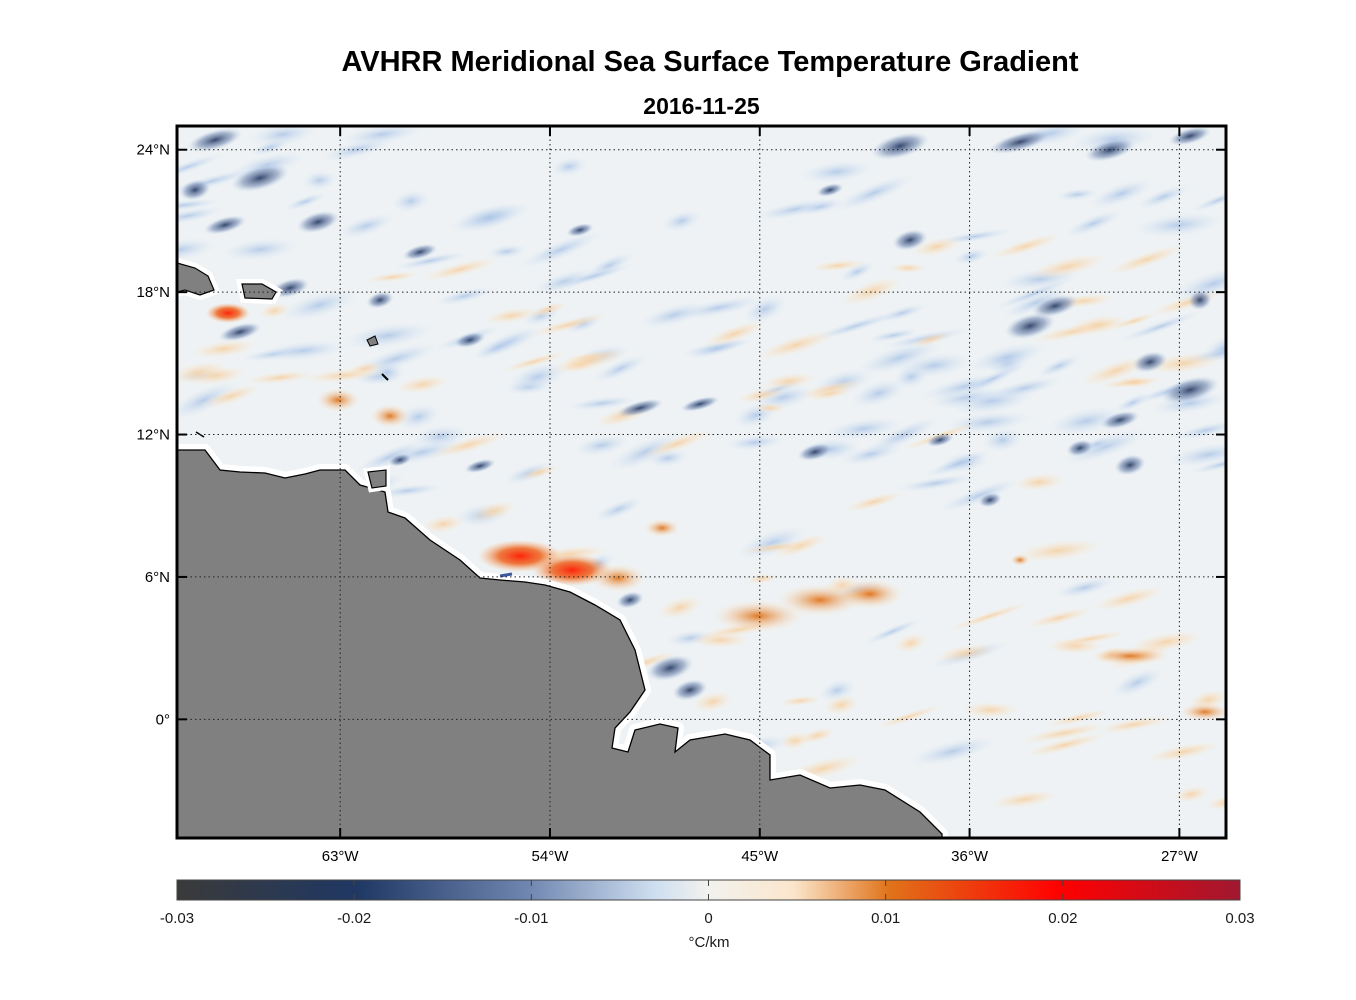  Describe the element at coordinates (372, 341) in the screenshot. I see `island-guadeloupe` at that location.